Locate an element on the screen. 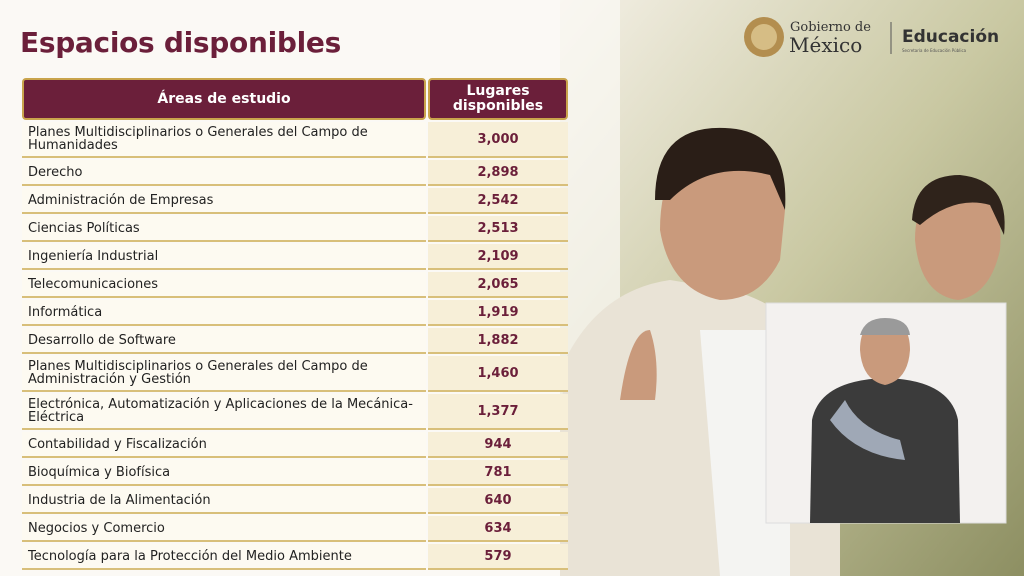  area-cell: Desarrollo de Software is located at coordinates (224, 341).